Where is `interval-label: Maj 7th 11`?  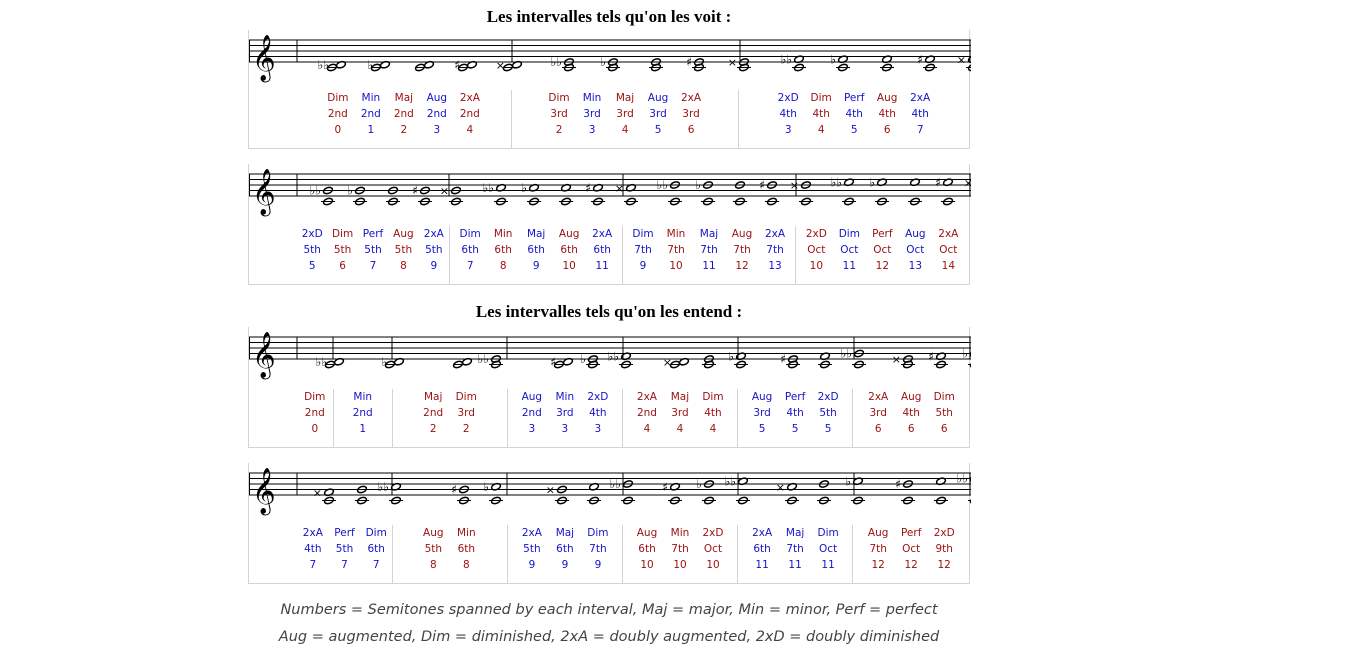
interval-label: Maj 7th 11 is located at coordinates (709, 255).